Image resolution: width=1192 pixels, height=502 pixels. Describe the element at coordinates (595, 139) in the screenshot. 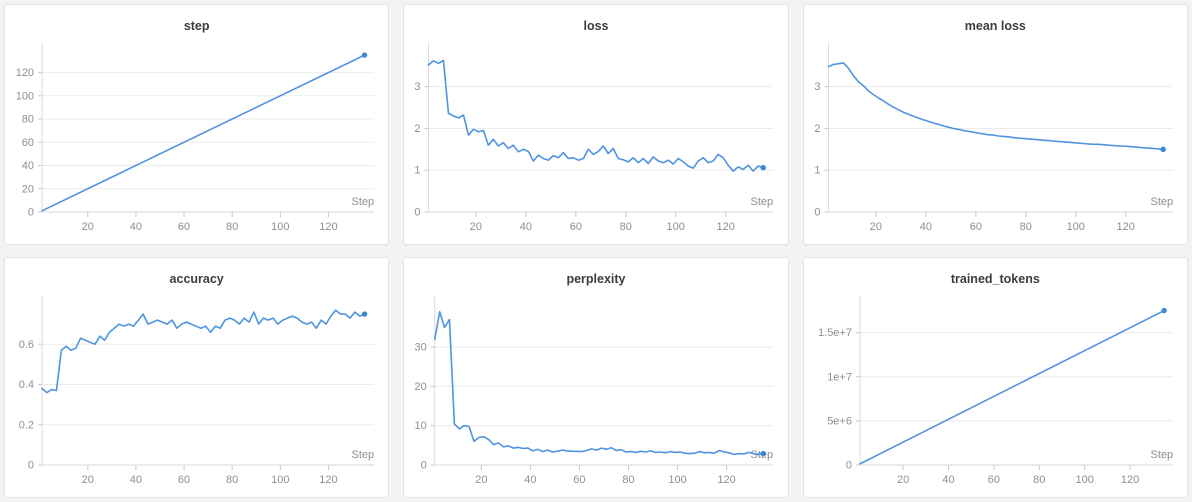

I see `loss-line-chart: 0 1 2 3 20 40 60 80 100 120 Step` at that location.